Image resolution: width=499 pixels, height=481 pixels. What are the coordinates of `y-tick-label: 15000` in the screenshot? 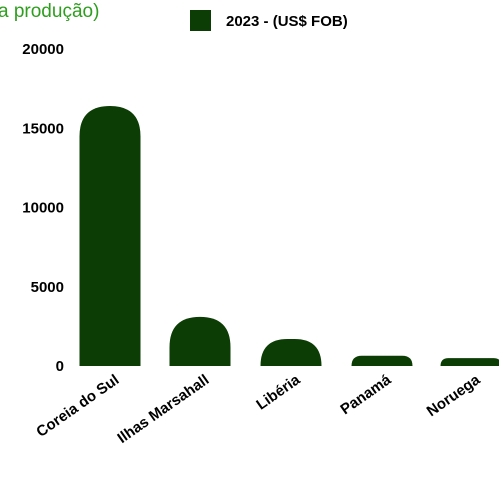 It's located at (43, 128).